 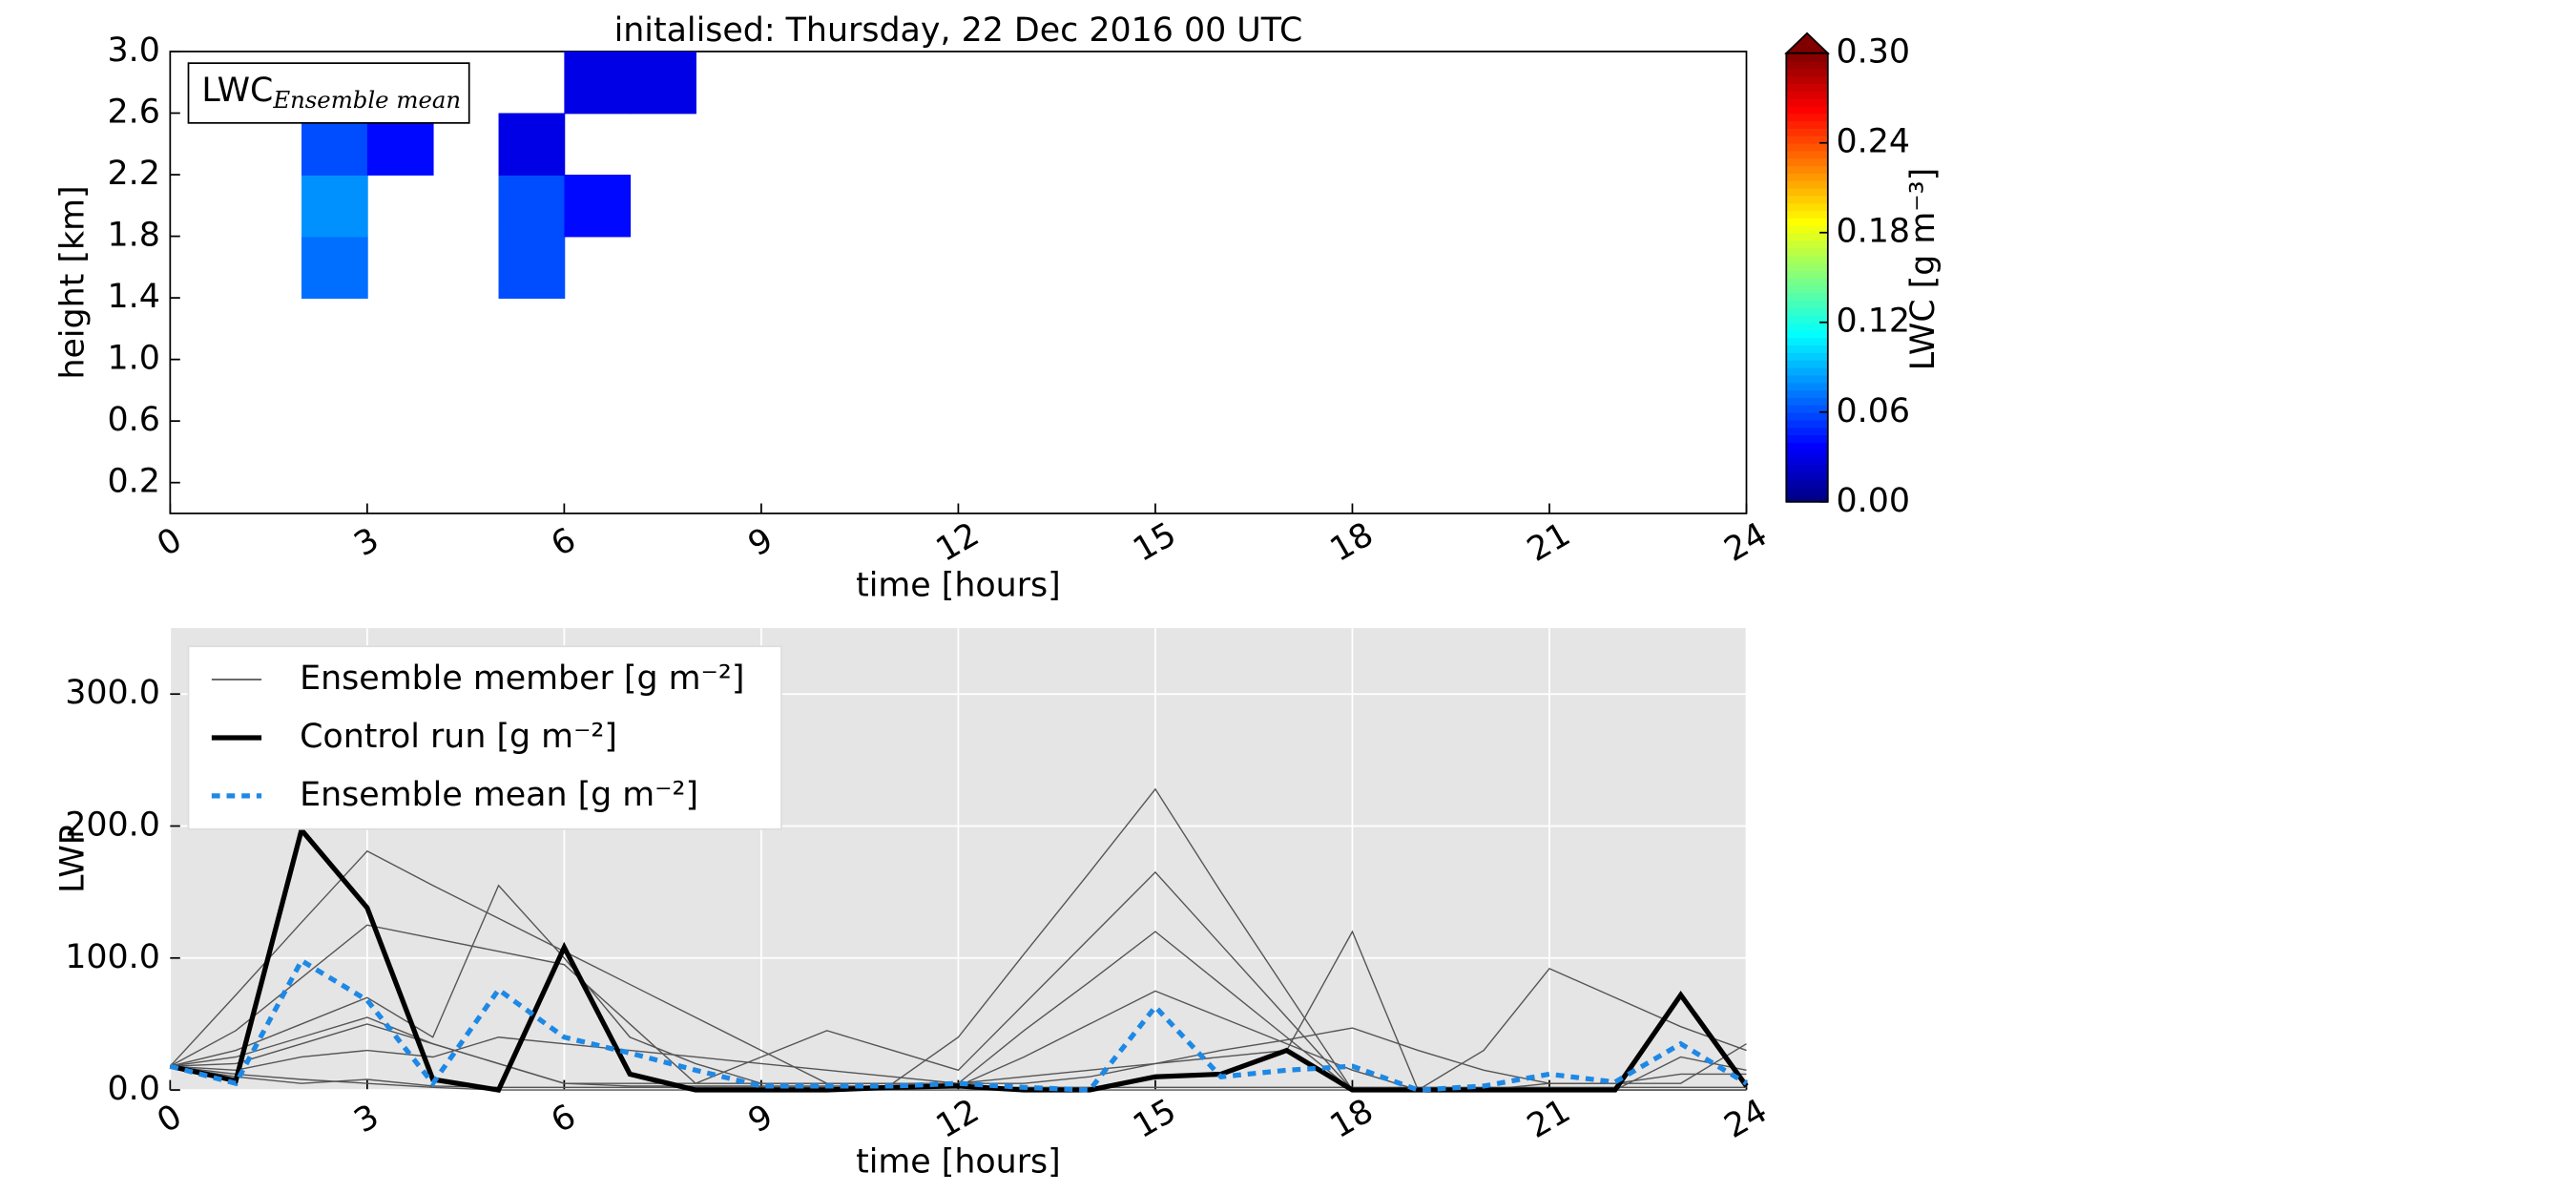 What do you see at coordinates (366, 100) in the screenshot?
I see `annotation-subscript: Ensemble mean` at bounding box center [366, 100].